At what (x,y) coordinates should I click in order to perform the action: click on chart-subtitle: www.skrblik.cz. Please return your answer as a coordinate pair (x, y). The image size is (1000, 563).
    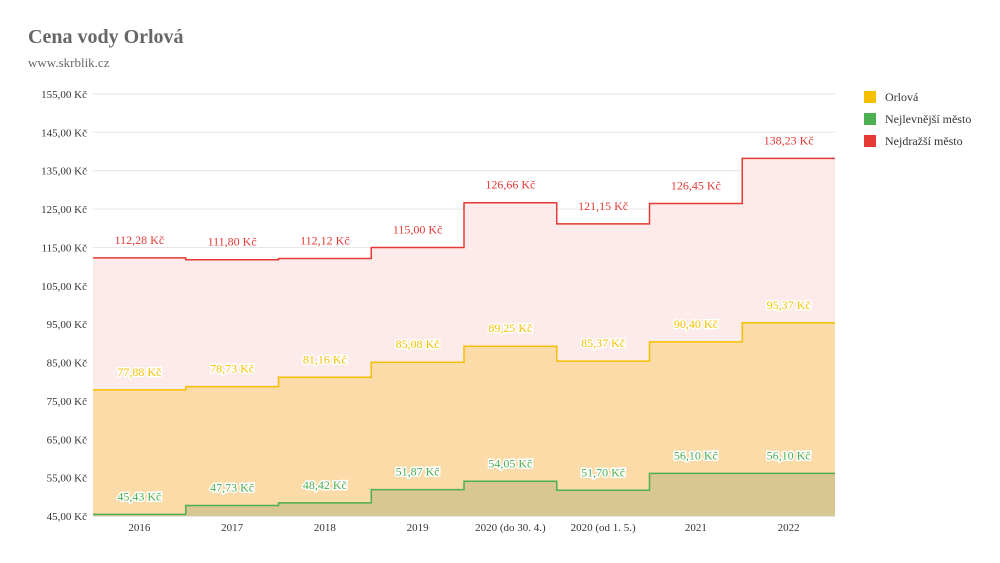
    Looking at the image, I should click on (69, 62).